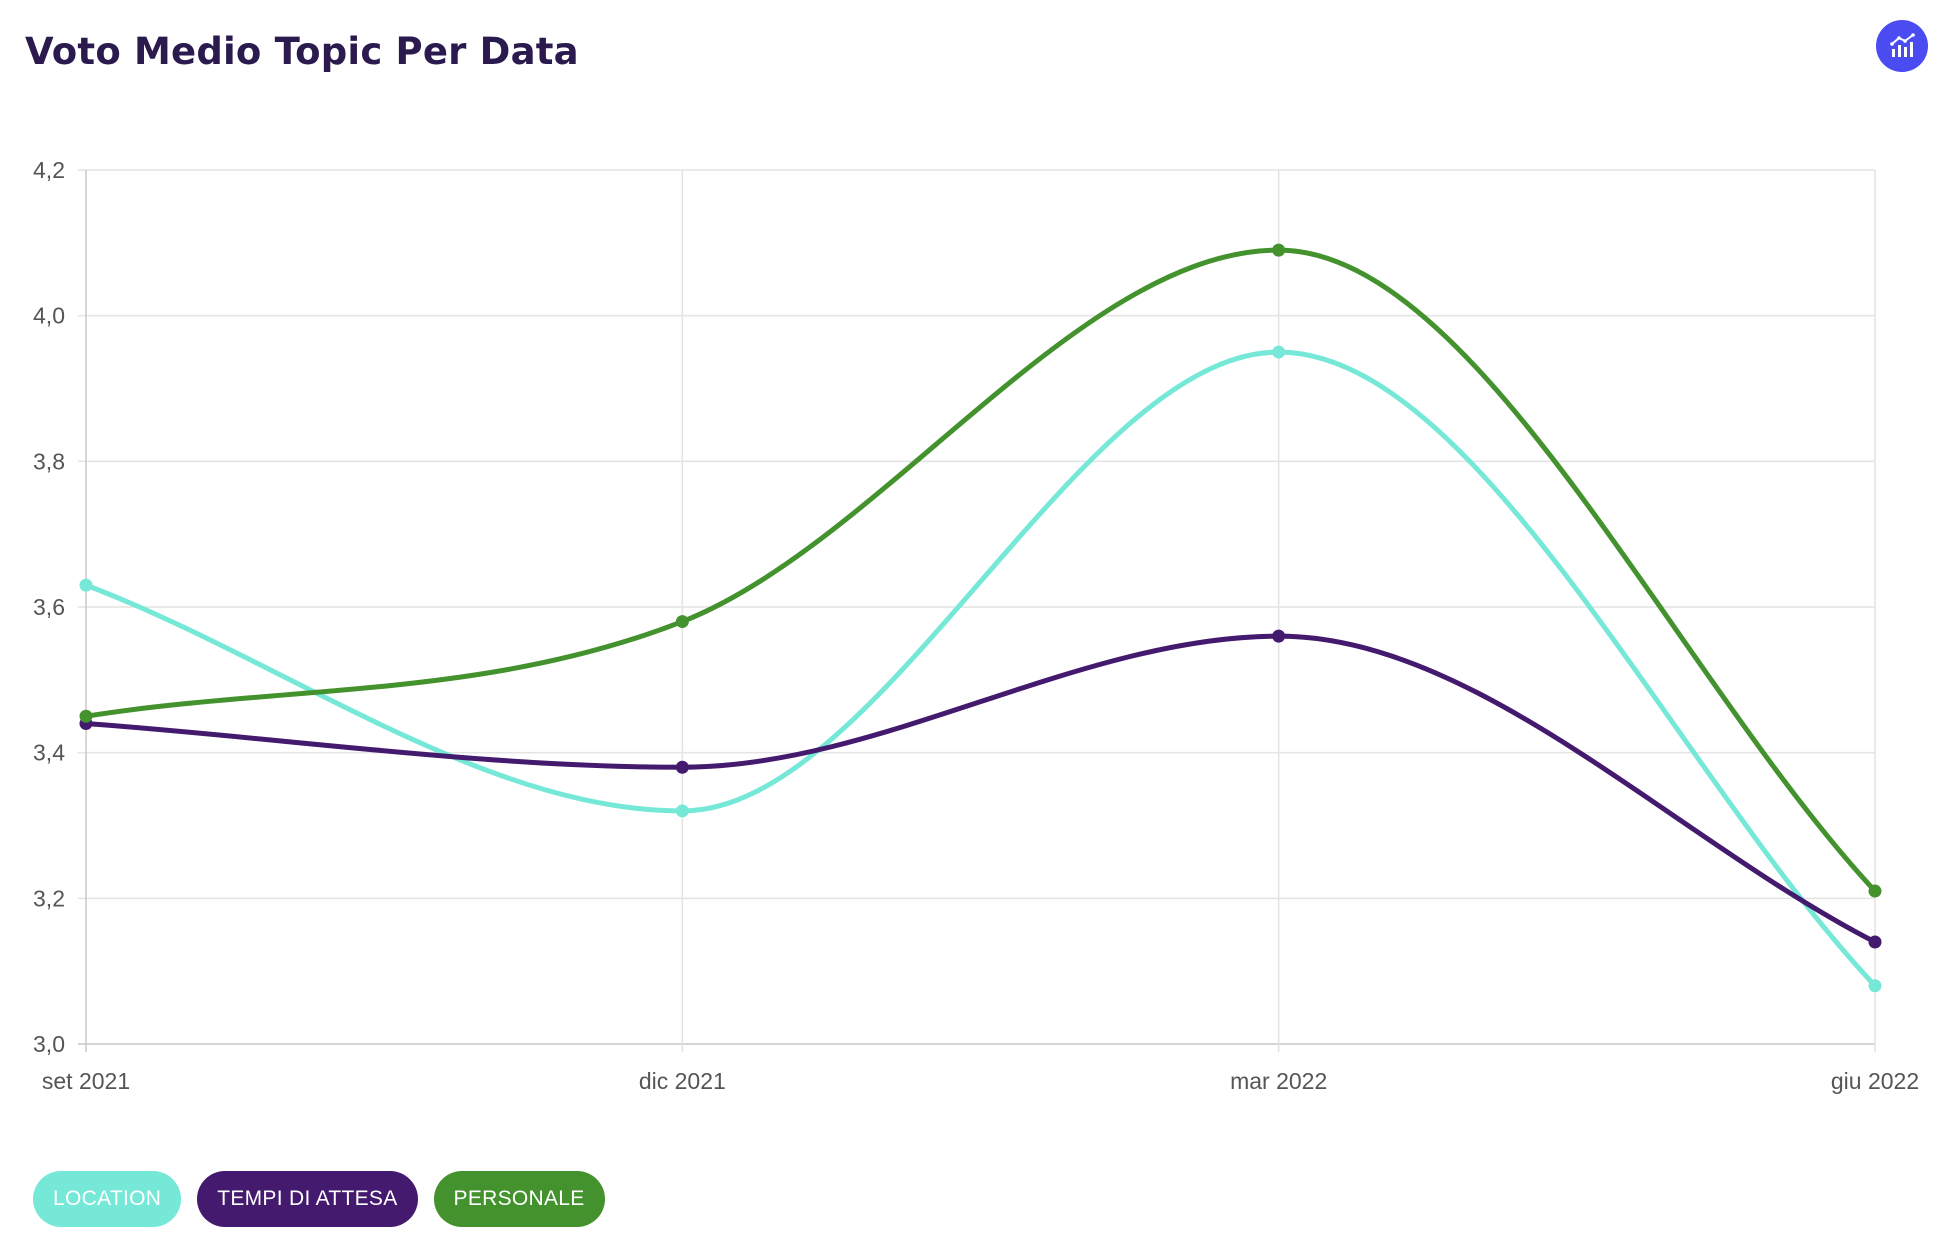 This screenshot has width=1950, height=1248. I want to click on legend-item-personale: PERSONALE, so click(519, 1199).